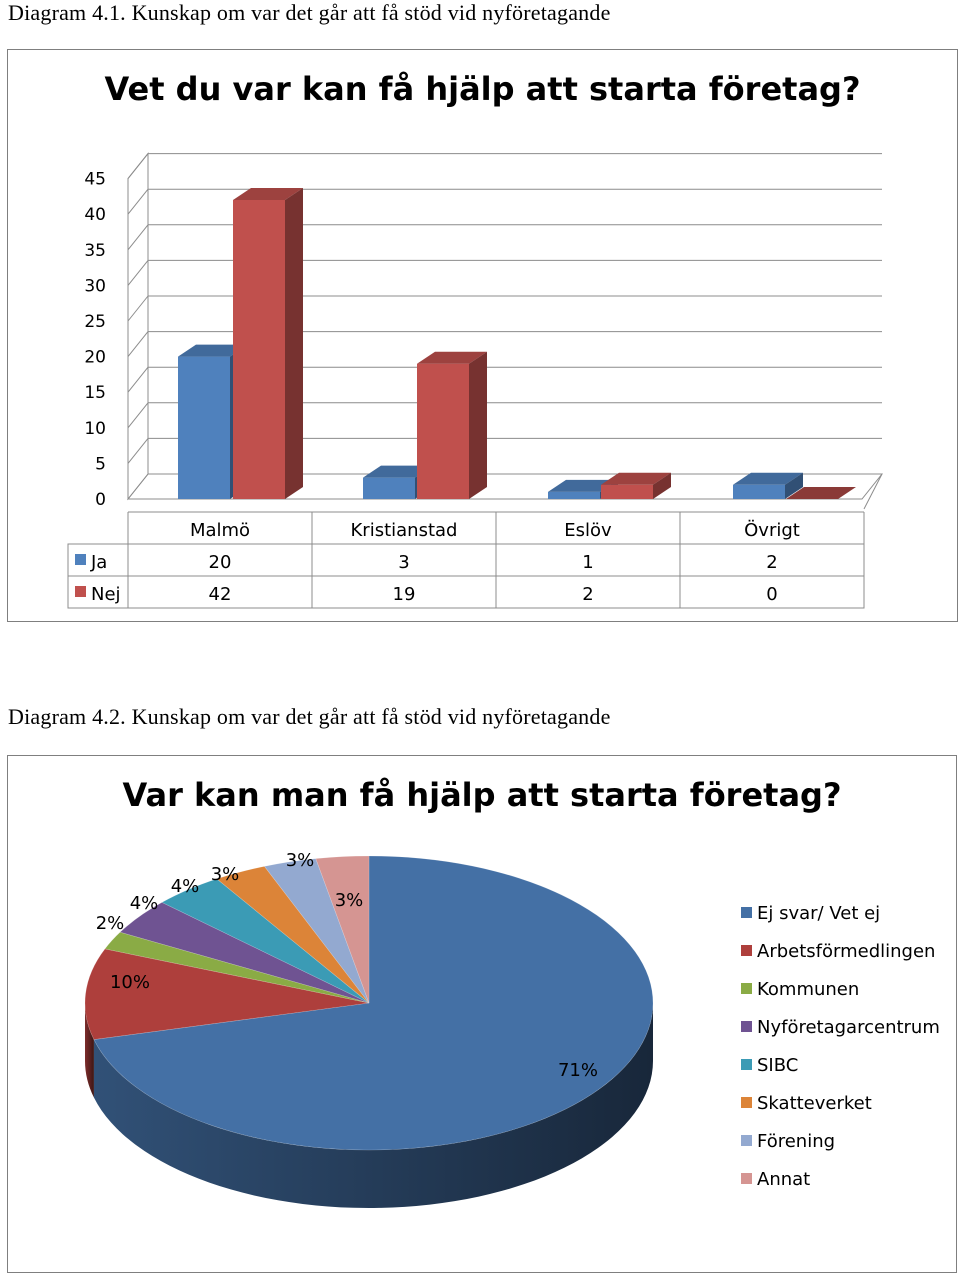  I want to click on legend-swatch-nej, so click(80, 591).